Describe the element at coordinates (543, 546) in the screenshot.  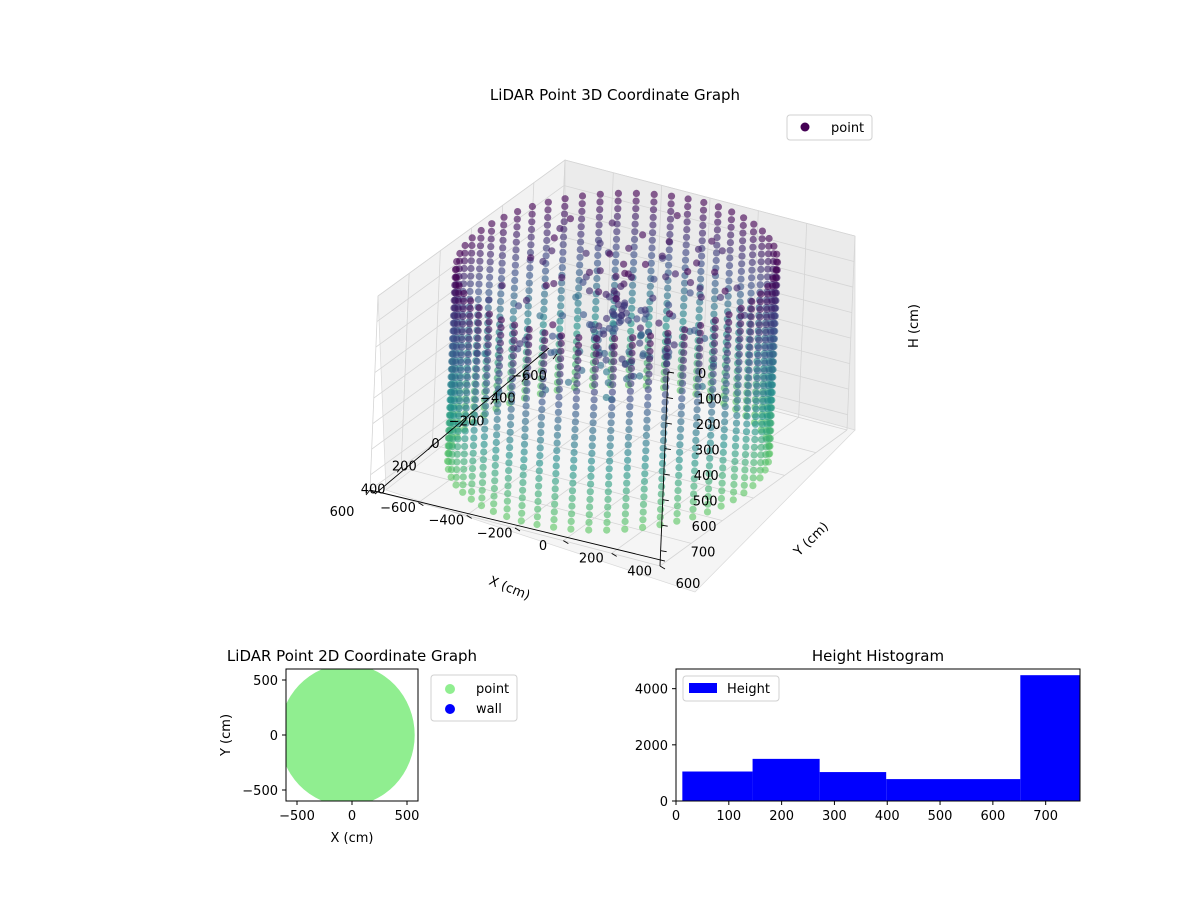
I see `y-tick-label: 0` at that location.